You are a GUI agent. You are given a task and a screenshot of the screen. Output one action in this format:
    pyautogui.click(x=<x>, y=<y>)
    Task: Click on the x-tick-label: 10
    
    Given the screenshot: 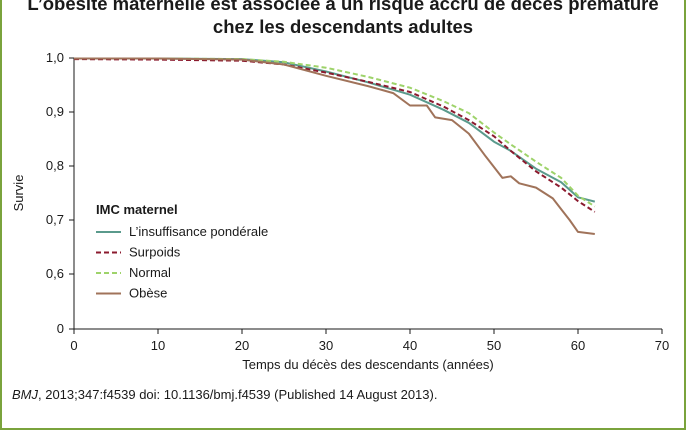 What is the action you would take?
    pyautogui.click(x=158, y=345)
    